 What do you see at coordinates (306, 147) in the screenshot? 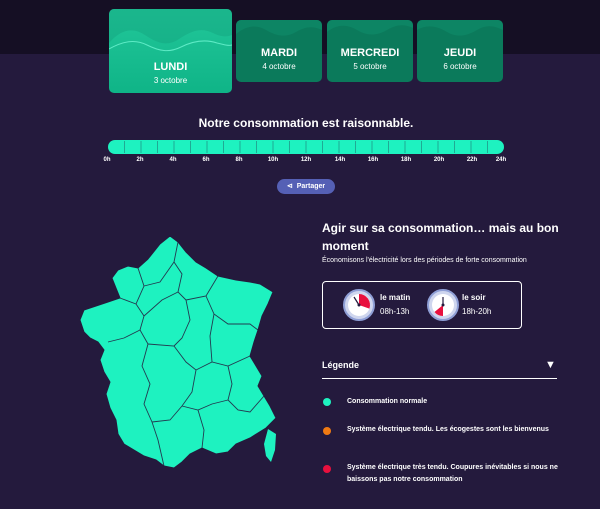
I see `hour-timeline` at bounding box center [306, 147].